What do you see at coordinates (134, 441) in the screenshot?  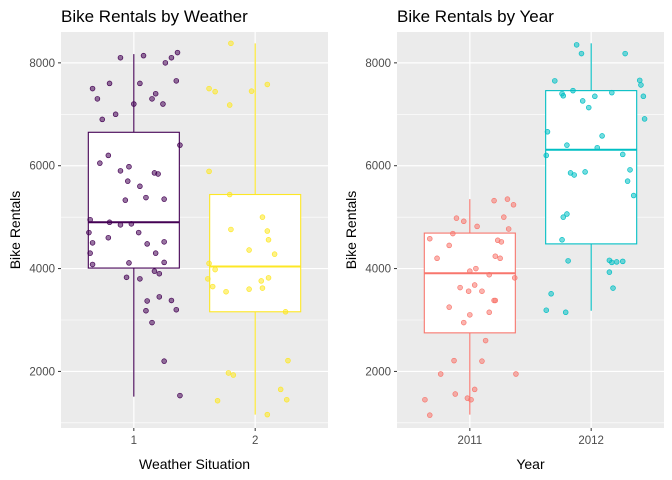 I see `x-tick-label: 1` at bounding box center [134, 441].